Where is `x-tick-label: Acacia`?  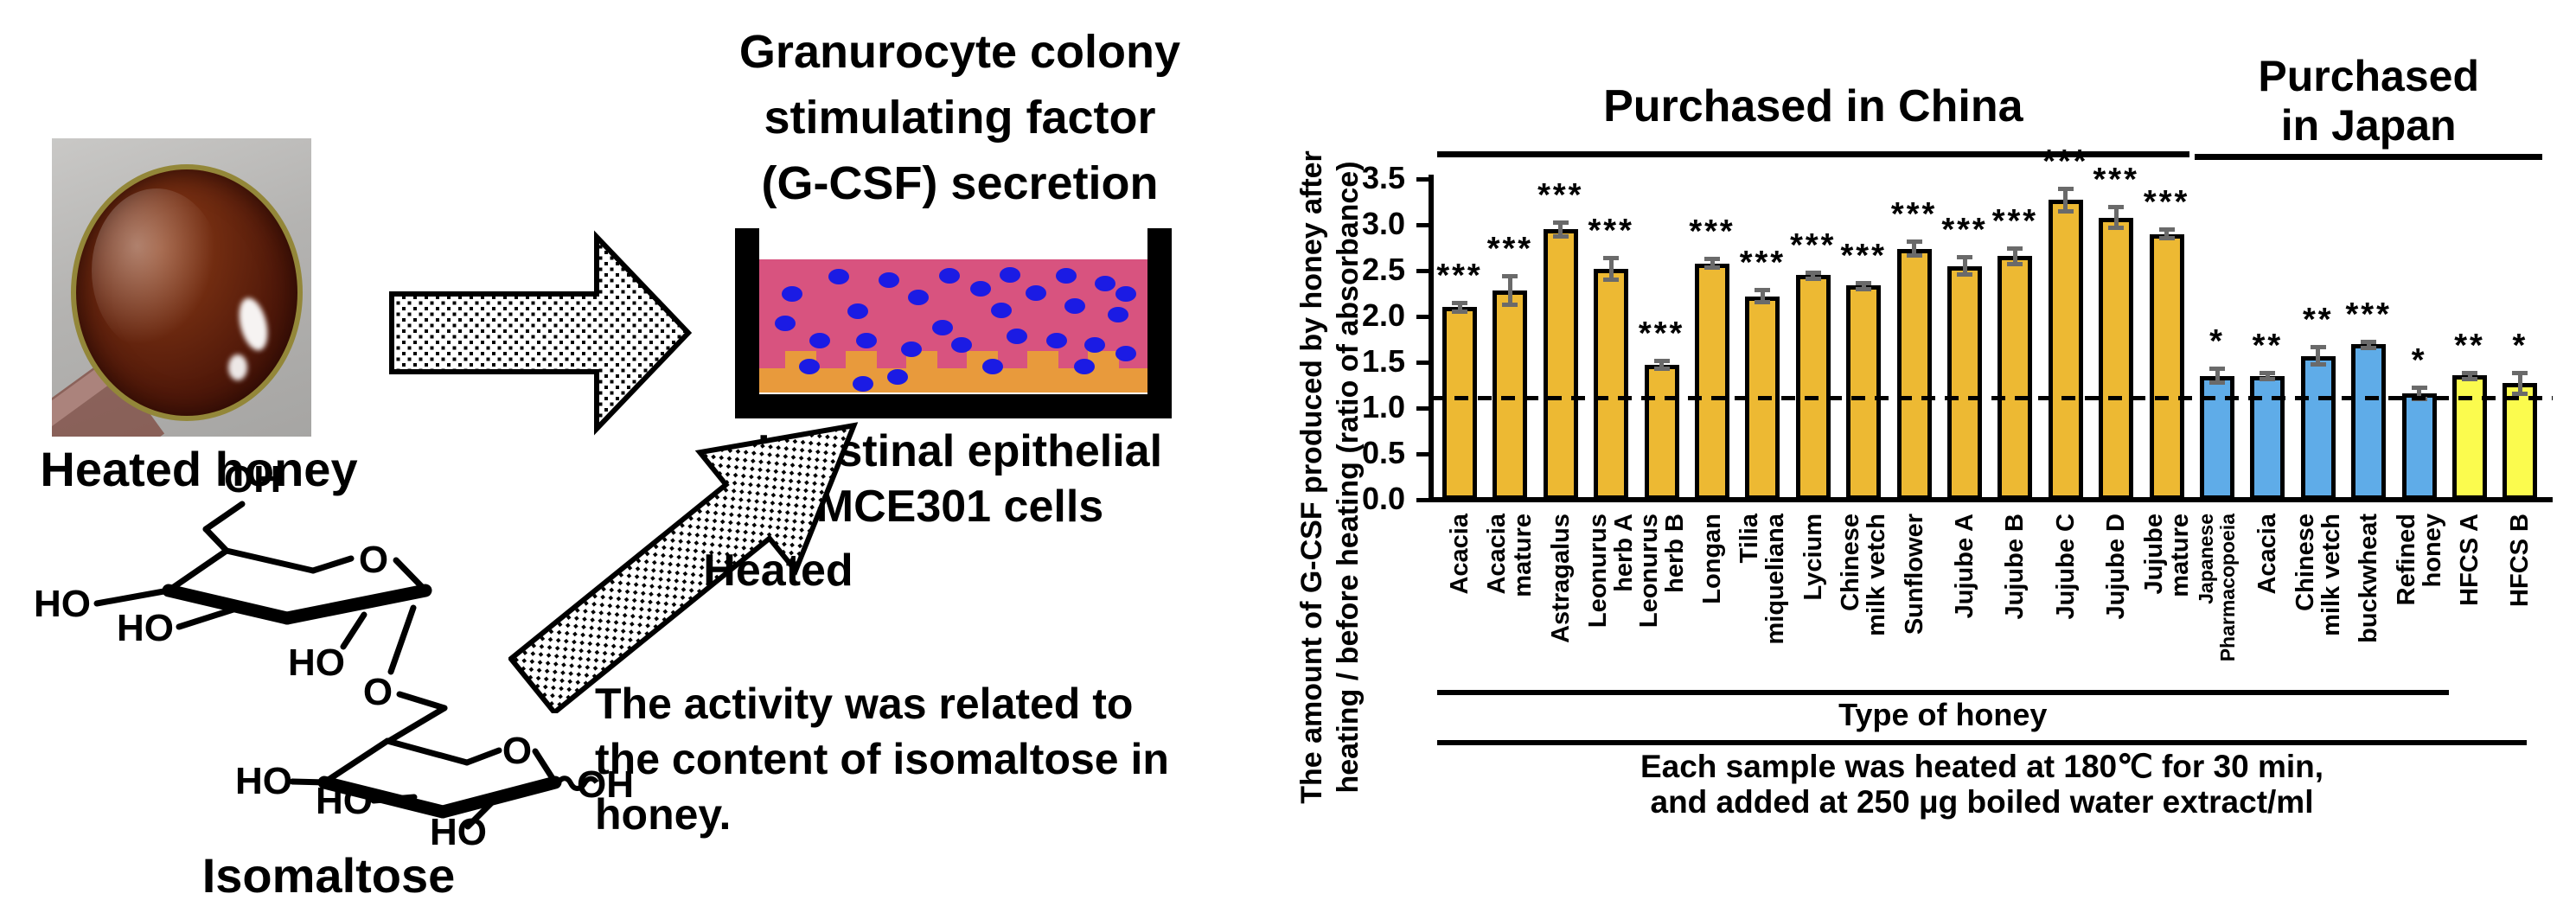 x-tick-label: Acacia is located at coordinates (1459, 554).